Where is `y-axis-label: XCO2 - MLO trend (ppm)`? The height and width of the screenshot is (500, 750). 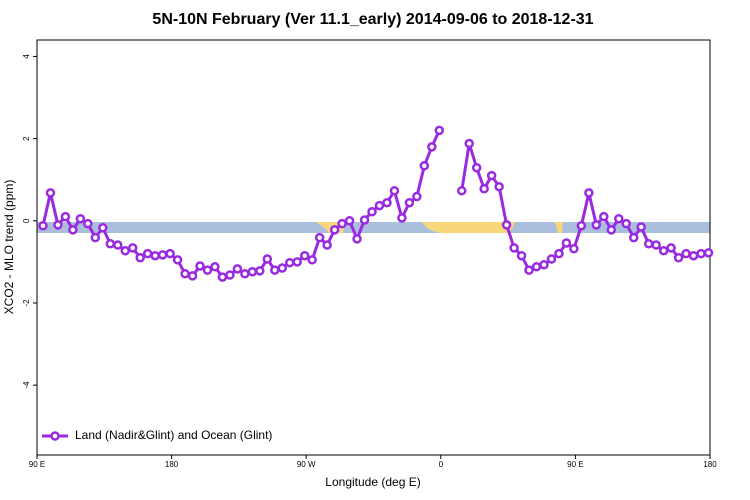 y-axis-label: XCO2 - MLO trend (ppm) is located at coordinates (9, 247).